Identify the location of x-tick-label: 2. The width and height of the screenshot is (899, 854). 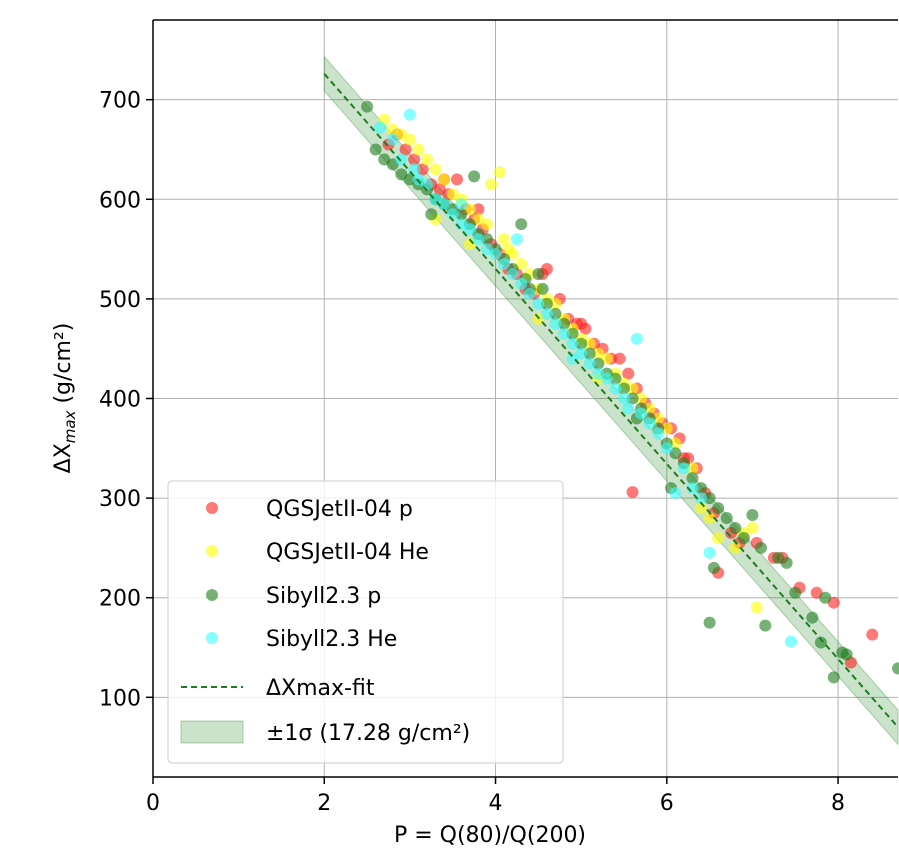
(324, 803).